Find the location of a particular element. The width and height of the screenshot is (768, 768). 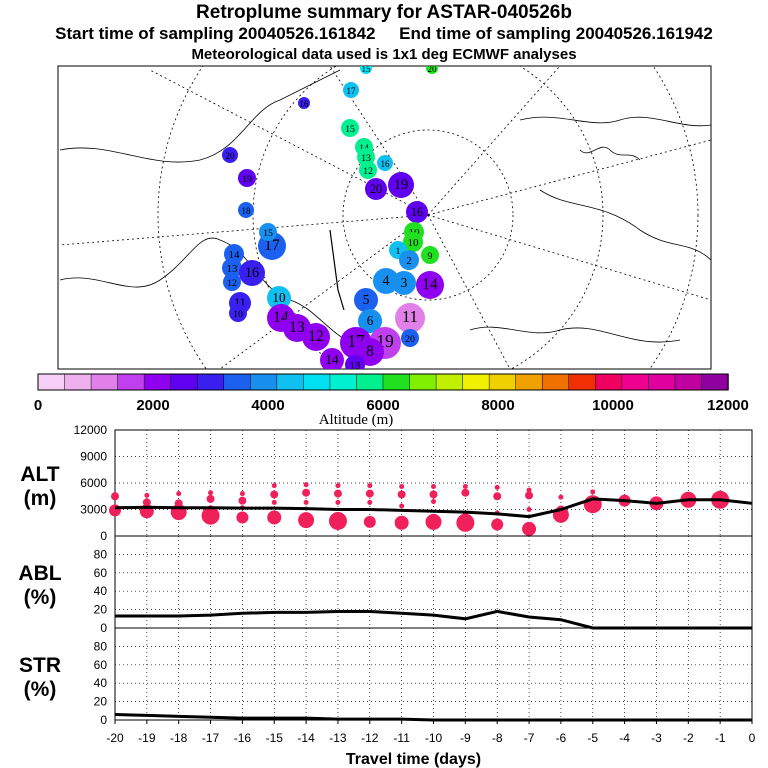

y-tick-label: 60 is located at coordinates (101, 665).